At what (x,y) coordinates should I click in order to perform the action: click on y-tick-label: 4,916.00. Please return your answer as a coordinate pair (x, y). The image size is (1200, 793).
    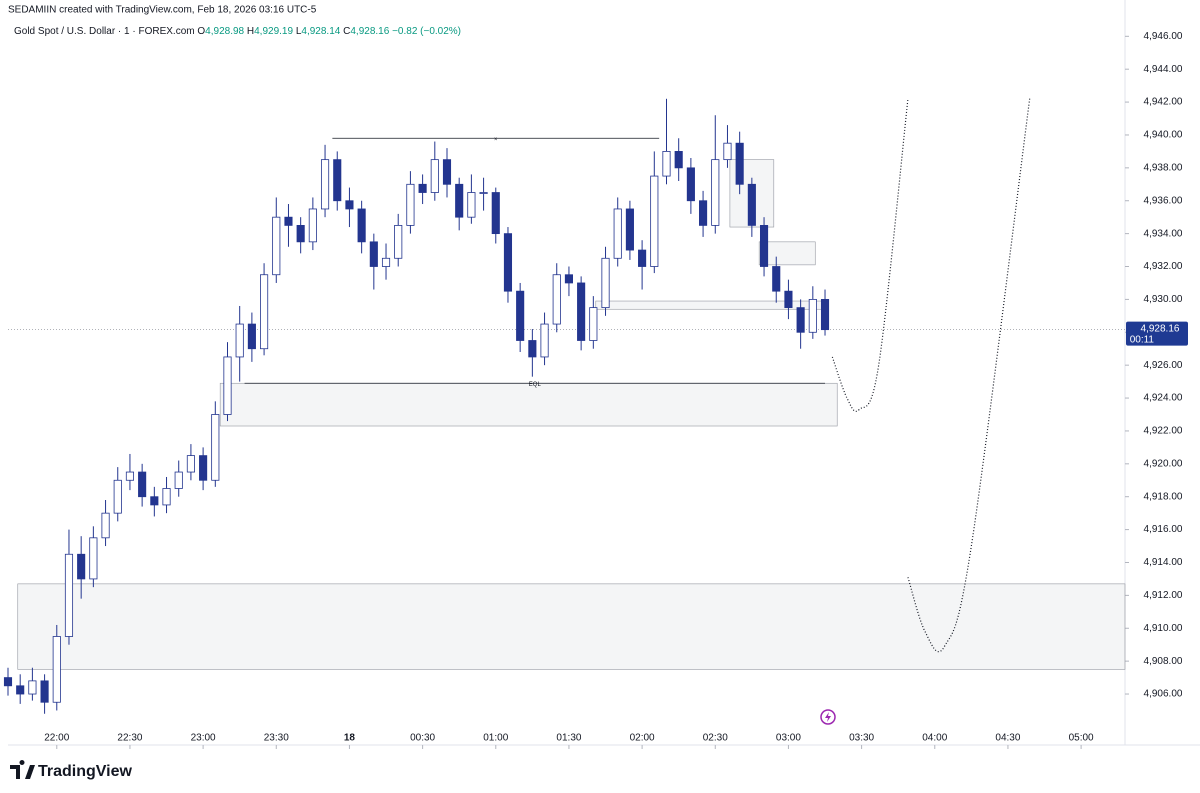
    Looking at the image, I should click on (1163, 529).